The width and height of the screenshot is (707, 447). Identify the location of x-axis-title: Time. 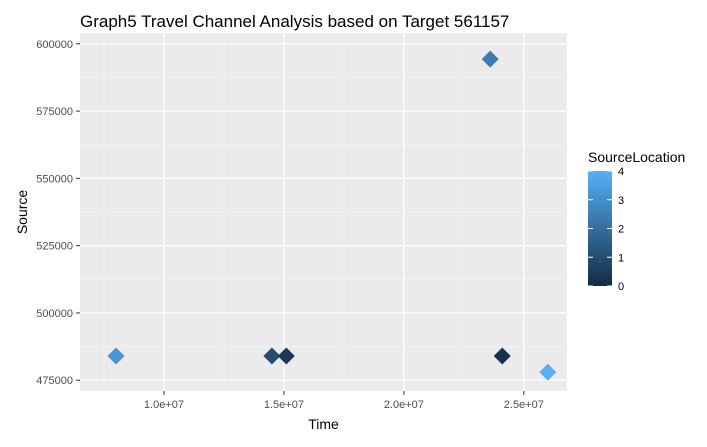
(323, 424).